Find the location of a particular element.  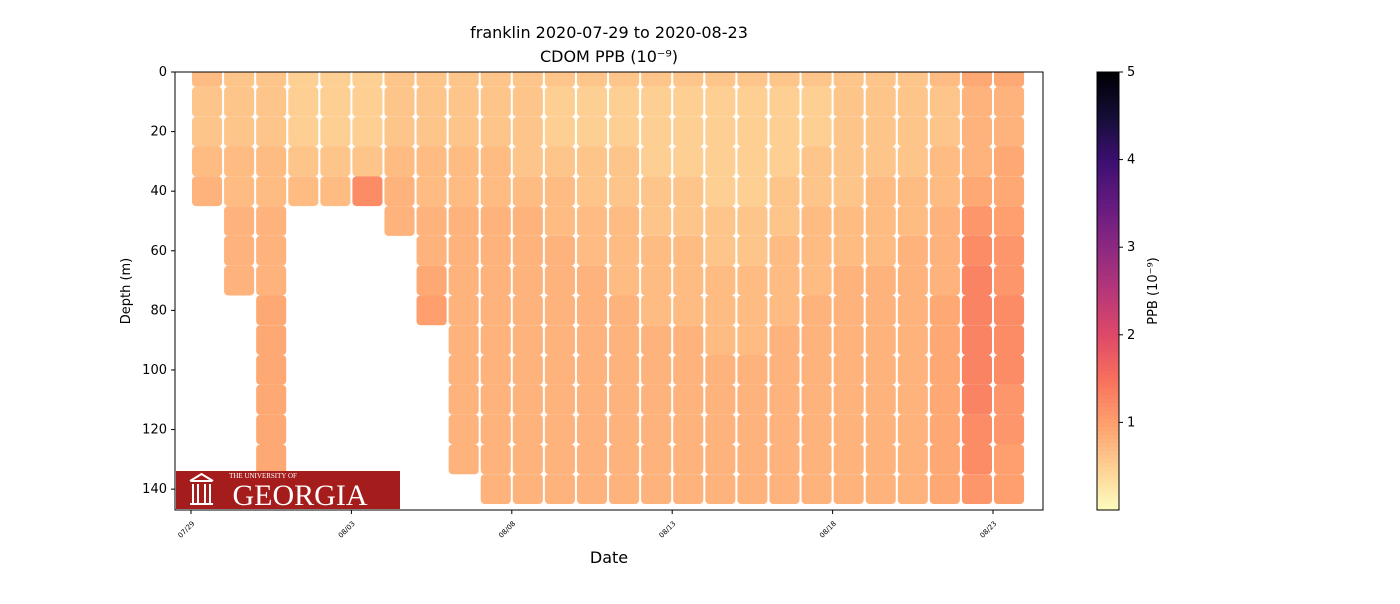

y-axis-label: Depth (m) is located at coordinates (126, 291).